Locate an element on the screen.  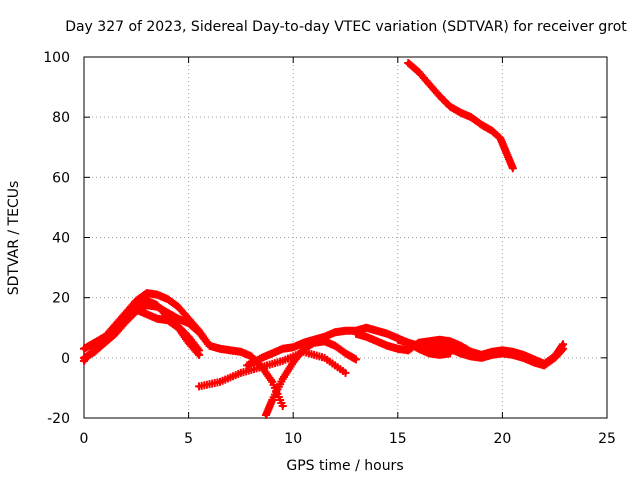
x-tick-label: 0 is located at coordinates (84, 439).